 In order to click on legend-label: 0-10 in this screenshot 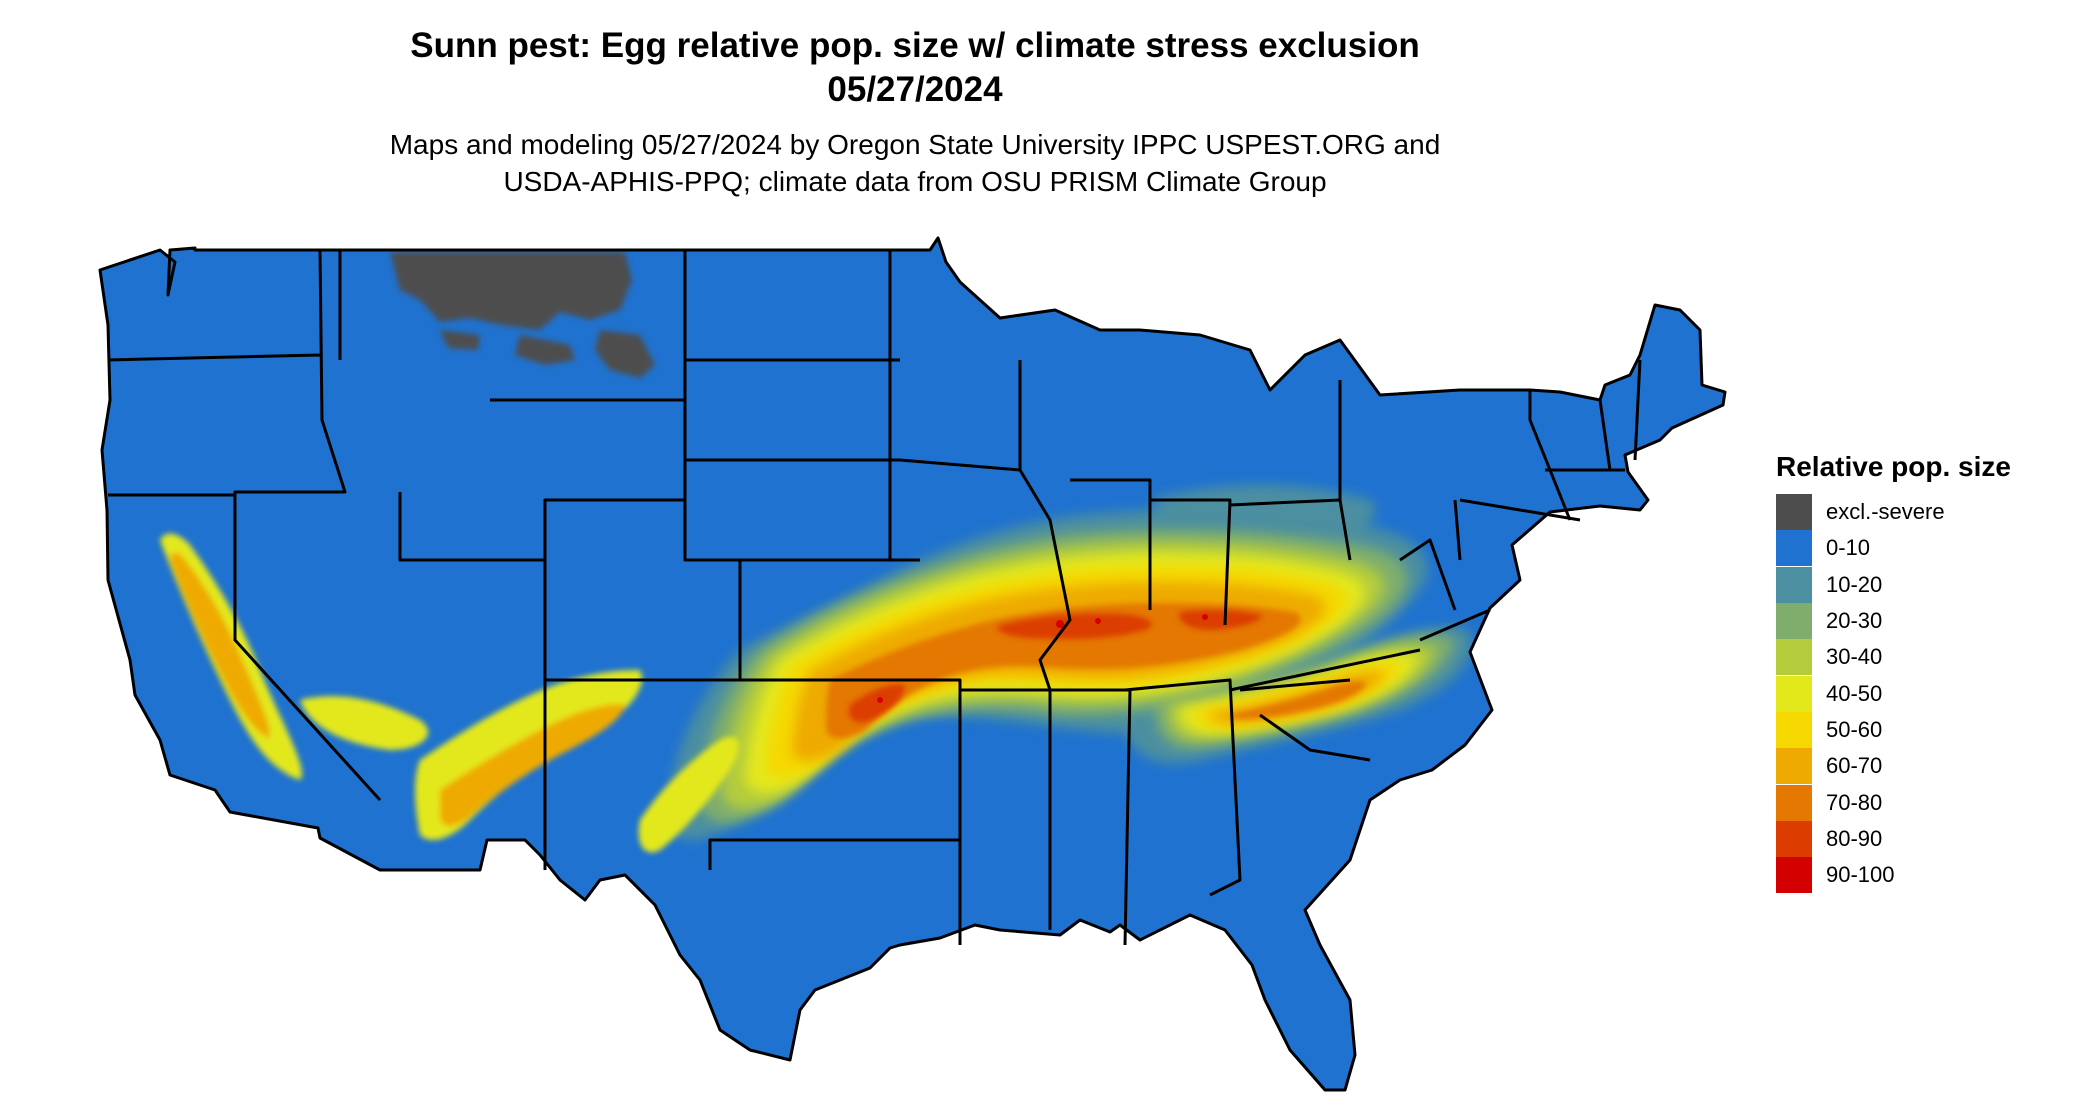, I will do `click(1848, 548)`.